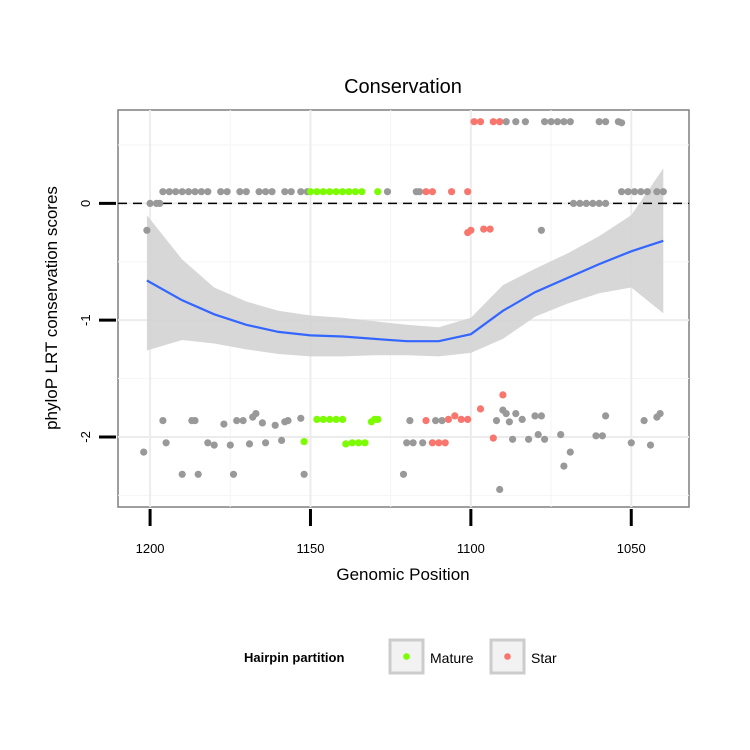 This screenshot has width=750, height=750. Describe the element at coordinates (471, 548) in the screenshot. I see `x-tick-label: 1100` at that location.